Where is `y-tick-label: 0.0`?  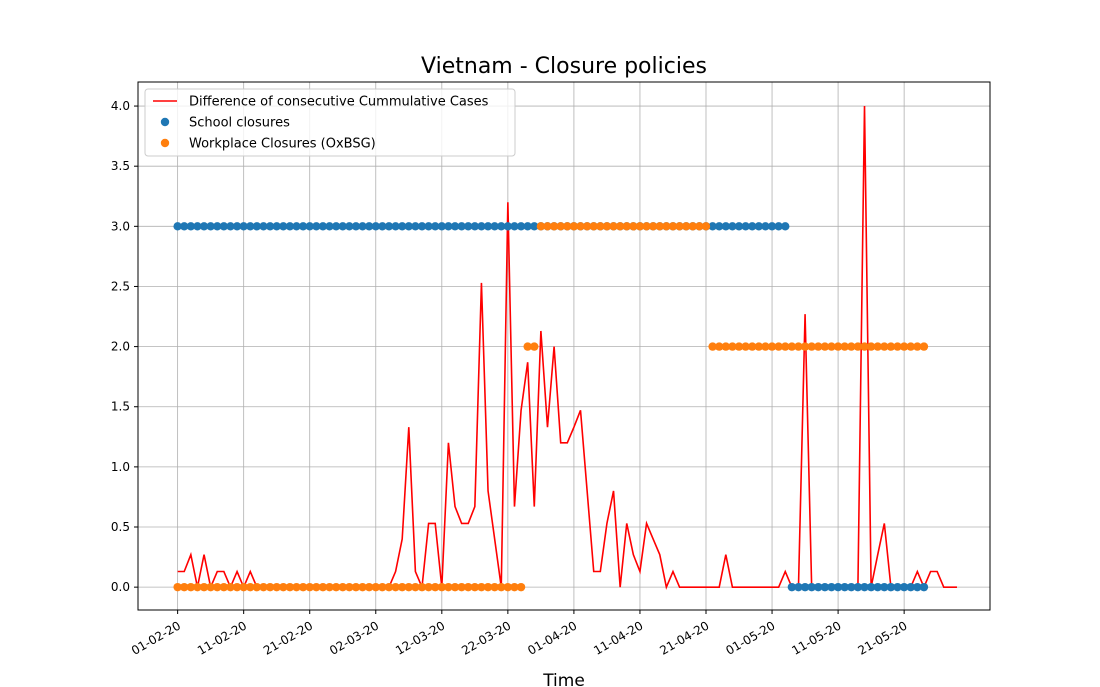
y-tick-label: 0.0 is located at coordinates (120, 587).